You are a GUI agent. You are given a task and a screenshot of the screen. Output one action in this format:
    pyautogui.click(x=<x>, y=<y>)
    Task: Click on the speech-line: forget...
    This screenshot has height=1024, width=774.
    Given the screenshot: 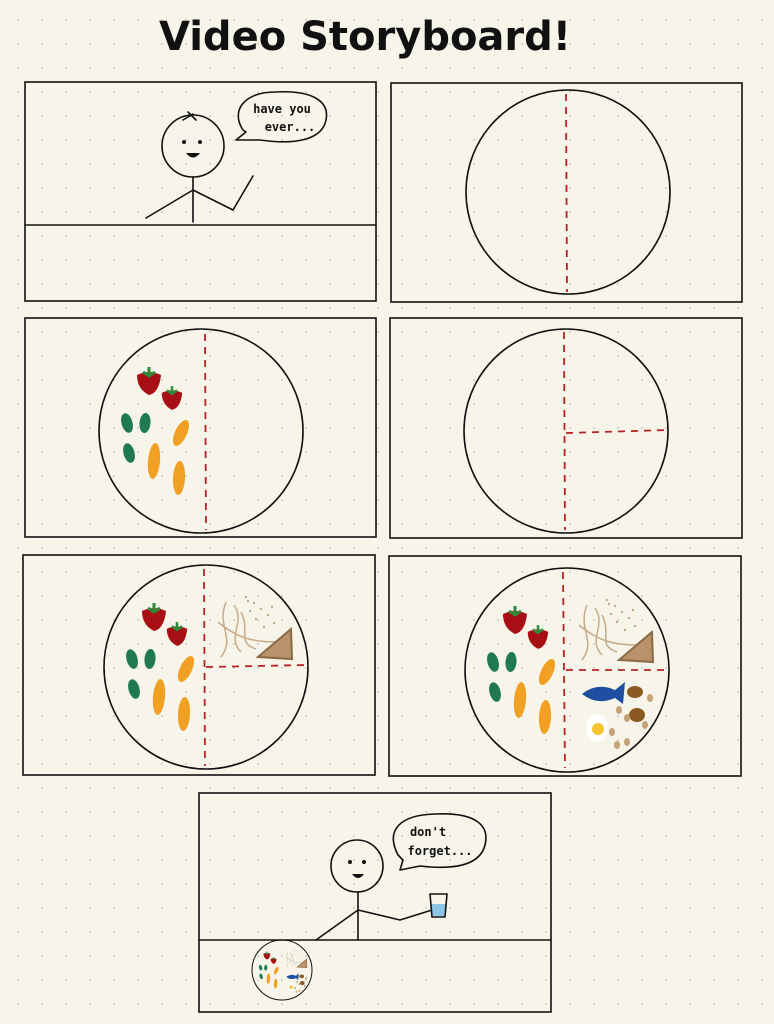 What is the action you would take?
    pyautogui.click(x=439, y=851)
    